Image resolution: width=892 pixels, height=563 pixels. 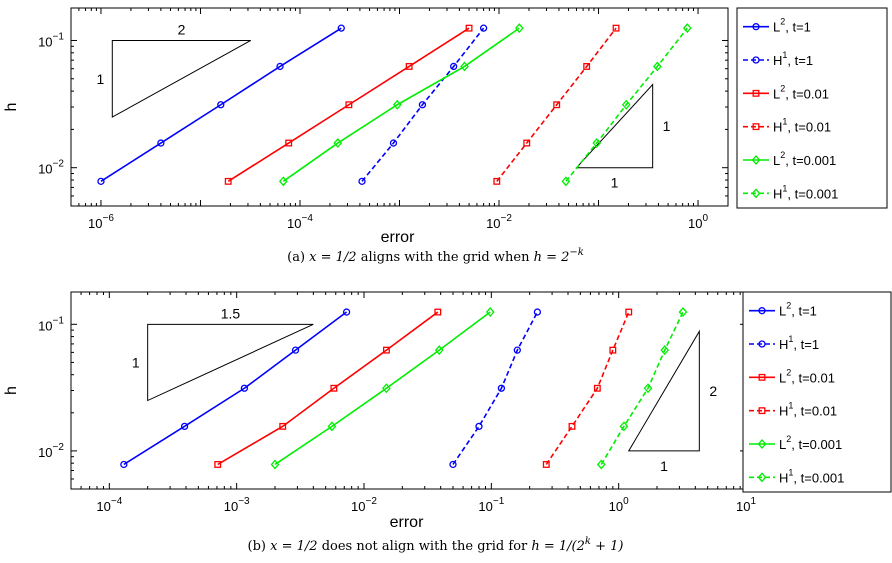 What do you see at coordinates (811, 476) in the screenshot?
I see `legend-label: H1, t=0.001` at bounding box center [811, 476].